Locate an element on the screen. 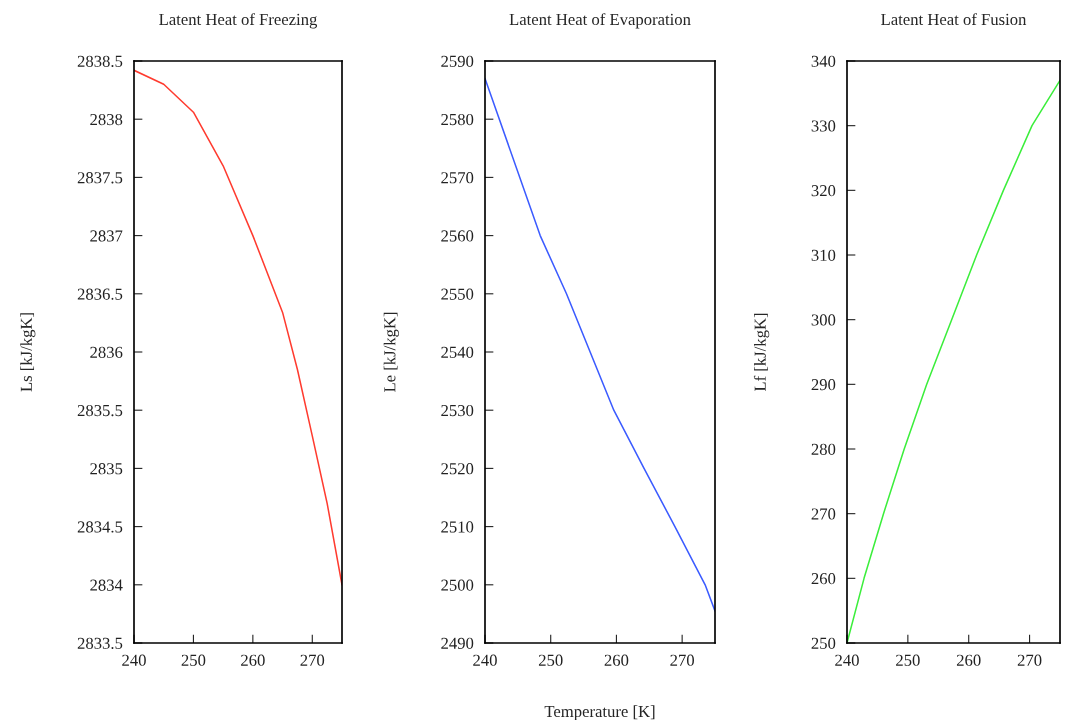  y-tick-label: 260 is located at coordinates (823, 579).